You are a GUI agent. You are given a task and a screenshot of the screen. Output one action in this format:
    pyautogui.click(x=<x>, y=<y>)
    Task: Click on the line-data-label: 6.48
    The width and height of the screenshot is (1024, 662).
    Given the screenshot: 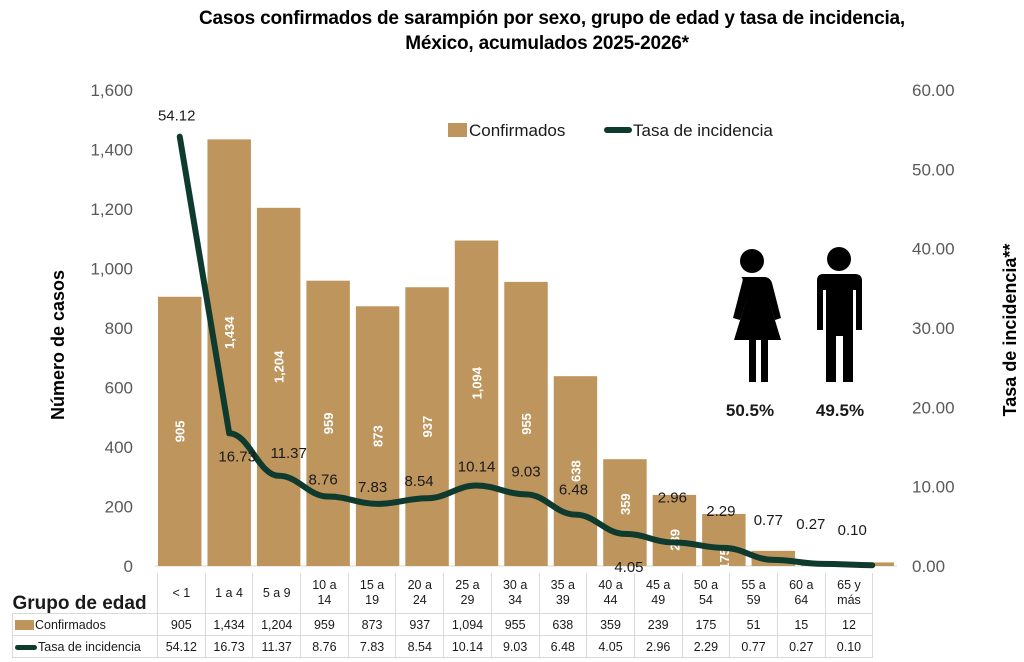 What is the action you would take?
    pyautogui.click(x=573, y=490)
    